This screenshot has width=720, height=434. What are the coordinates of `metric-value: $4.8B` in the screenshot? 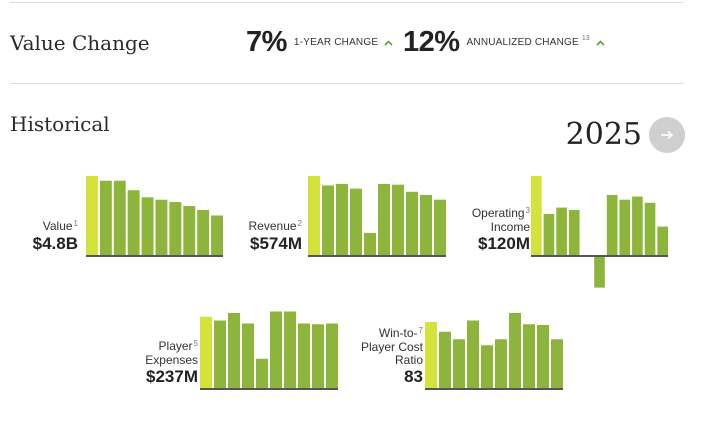 It's located at (55, 243).